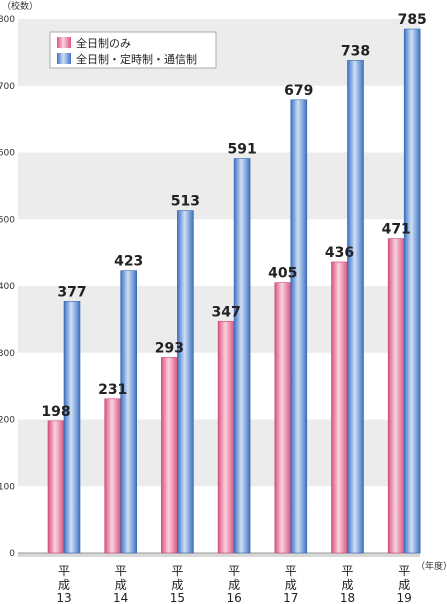 The image size is (447, 604). Describe the element at coordinates (233, 597) in the screenshot. I see `x-label-year: 16` at that location.